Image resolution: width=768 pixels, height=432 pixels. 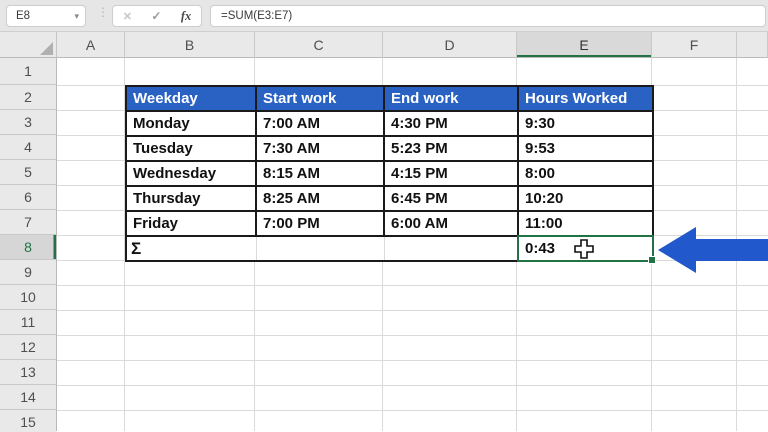 I want to click on header-weekday: Weekday, so click(x=192, y=98).